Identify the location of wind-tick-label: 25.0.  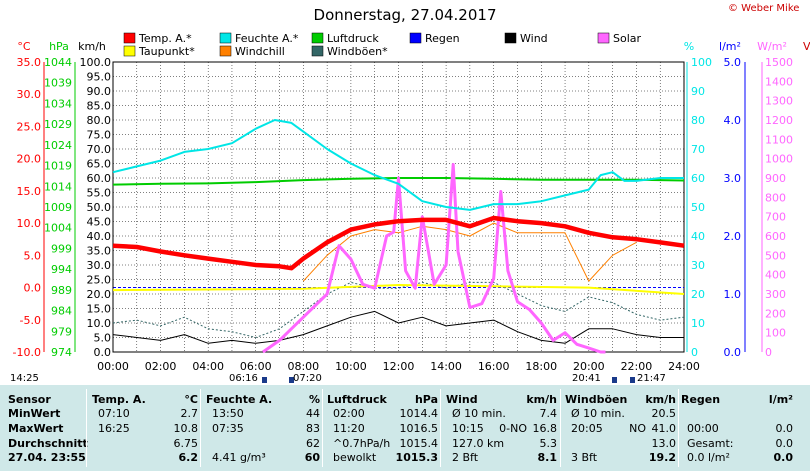
(99, 280).